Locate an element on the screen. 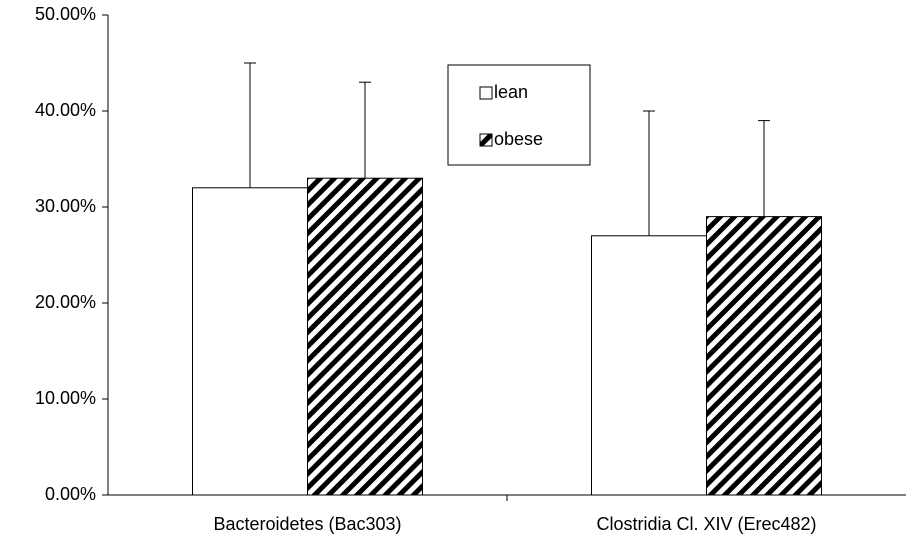  y-tick-label: 10.00% is located at coordinates (65, 398).